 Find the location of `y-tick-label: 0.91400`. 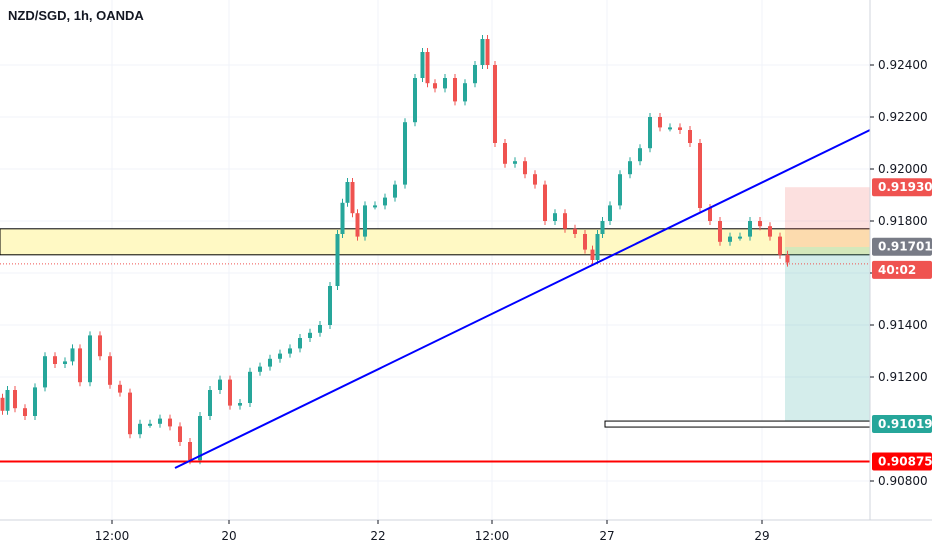

y-tick-label: 0.91400 is located at coordinates (903, 325).